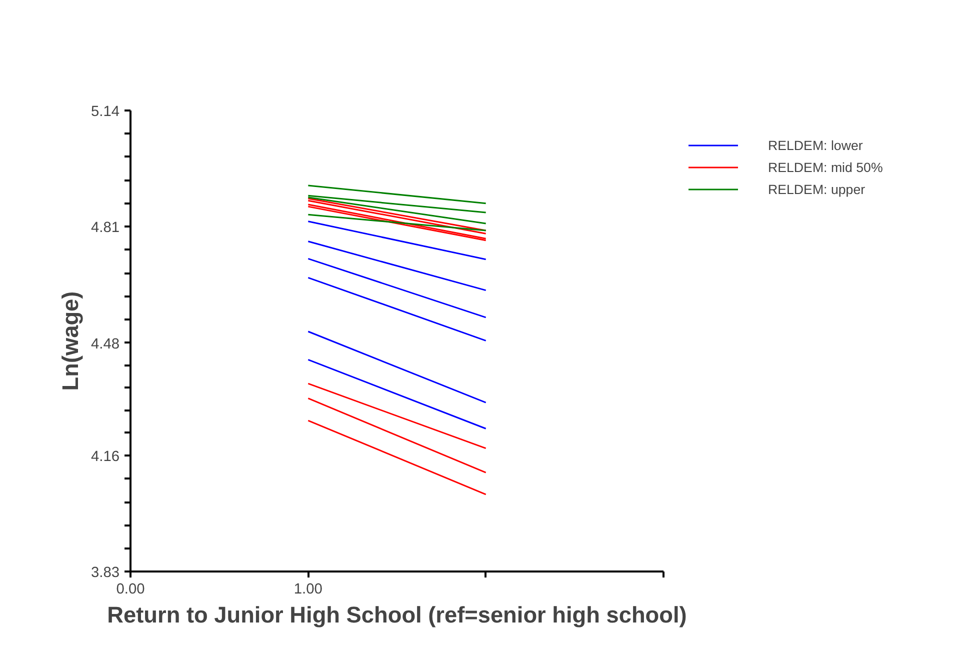 The width and height of the screenshot is (972, 665). I want to click on y-tick-label: 4.48, so click(105, 344).